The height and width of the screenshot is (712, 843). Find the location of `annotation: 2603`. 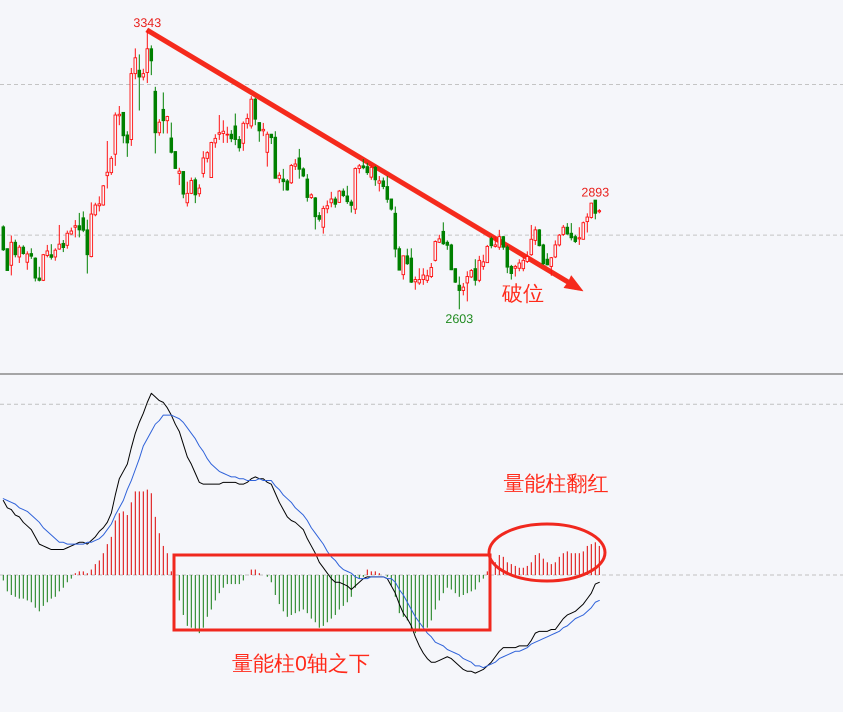

annotation: 2603 is located at coordinates (459, 319).